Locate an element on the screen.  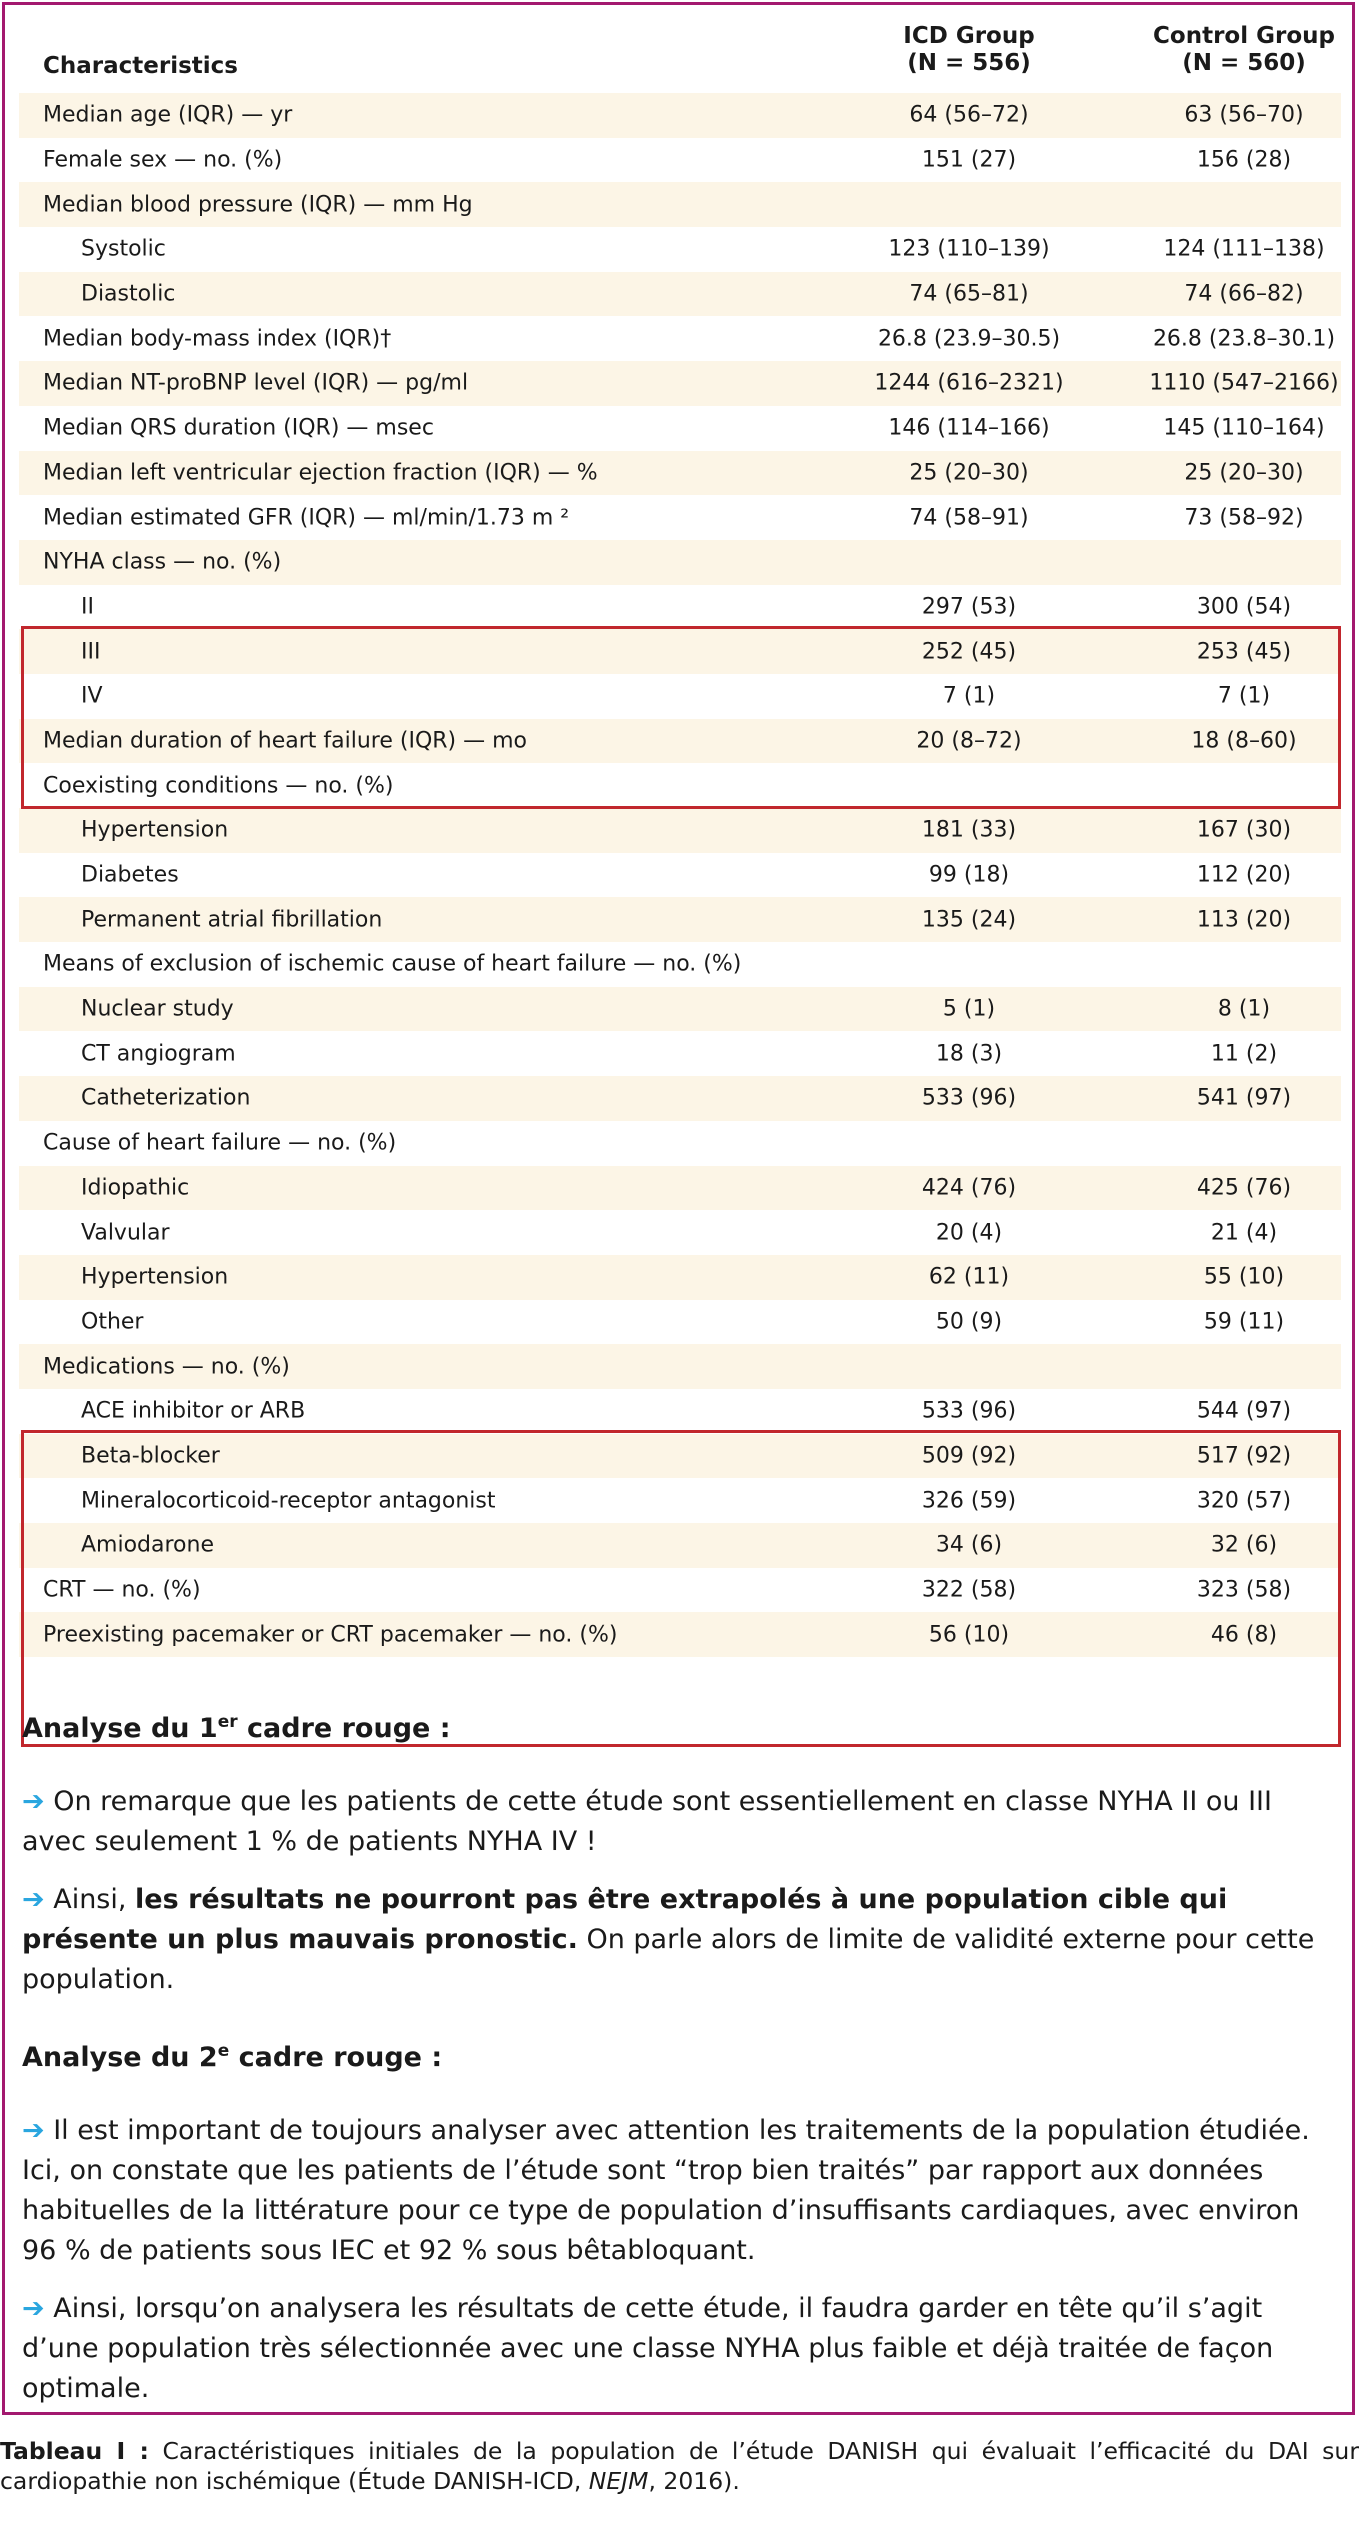
row-icd-value: 181 (33) is located at coordinates (969, 830).